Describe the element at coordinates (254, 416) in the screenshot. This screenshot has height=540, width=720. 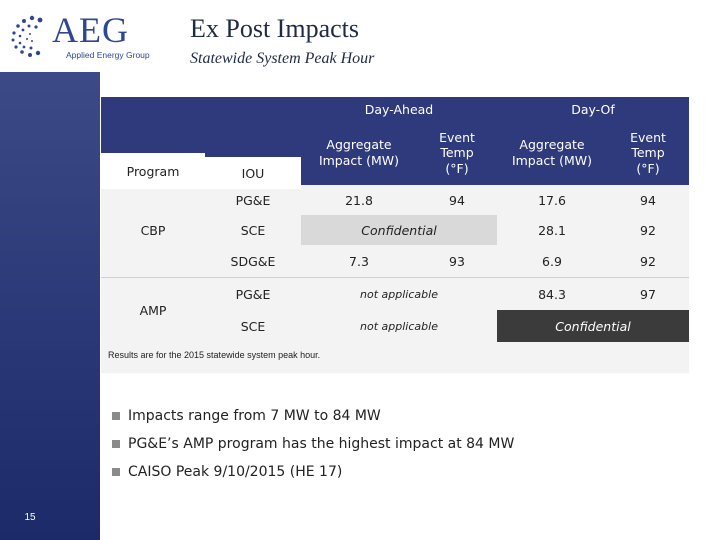
I see `bullet-text: Impacts range from 7 MW to 84 MW` at that location.